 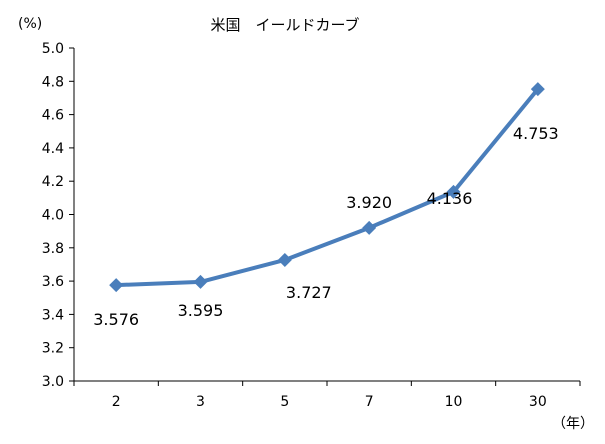 What do you see at coordinates (200, 402) in the screenshot?
I see `x-tick-label: 3` at bounding box center [200, 402].